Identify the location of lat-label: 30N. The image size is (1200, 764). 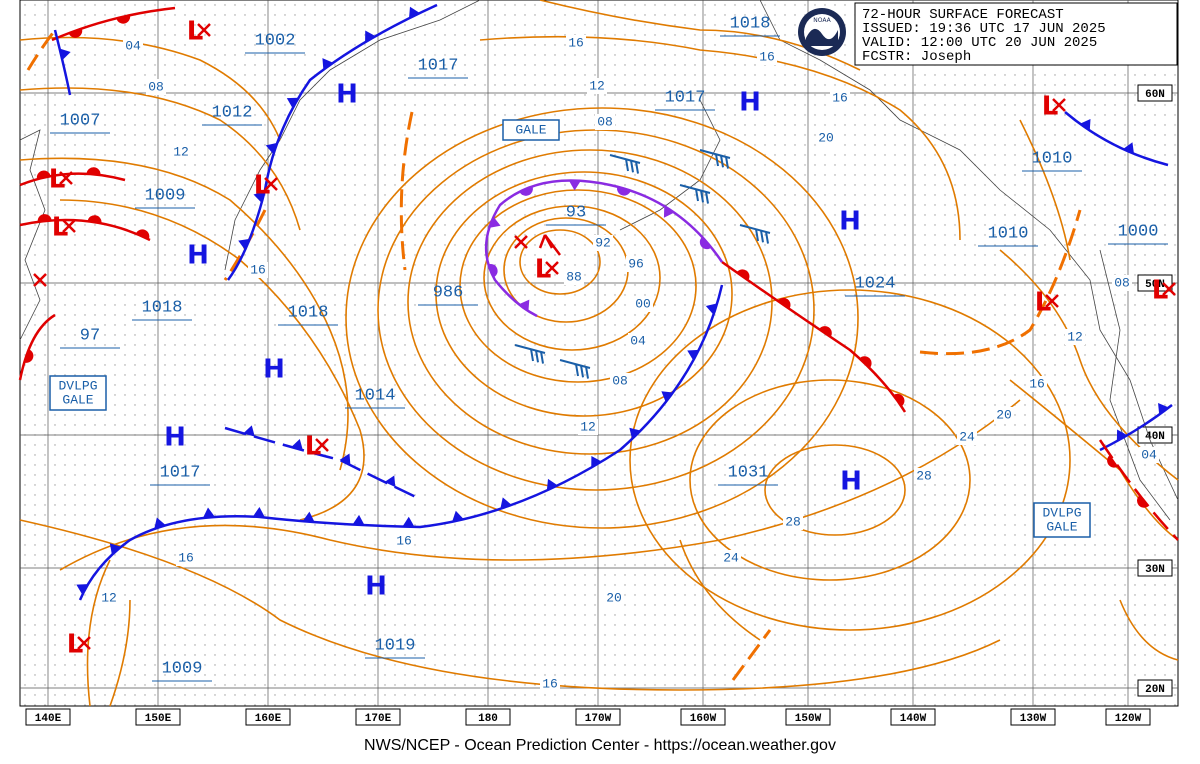
(1155, 570).